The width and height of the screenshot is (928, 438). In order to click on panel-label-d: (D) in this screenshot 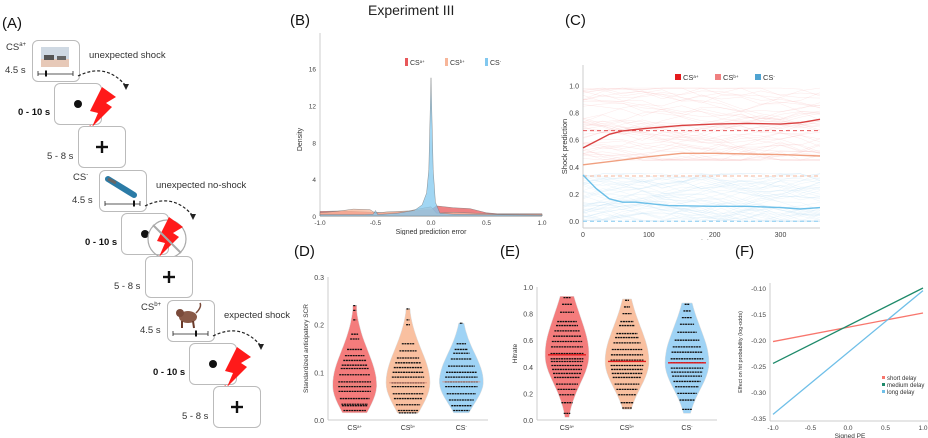, I will do `click(304, 251)`.